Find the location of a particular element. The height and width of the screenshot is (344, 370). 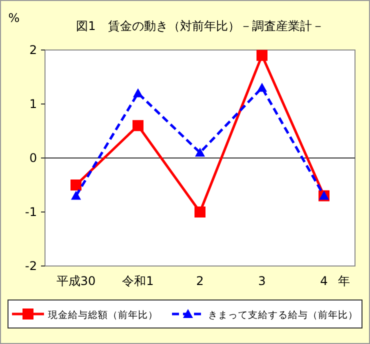

x-axis-title: 年 is located at coordinates (344, 281).